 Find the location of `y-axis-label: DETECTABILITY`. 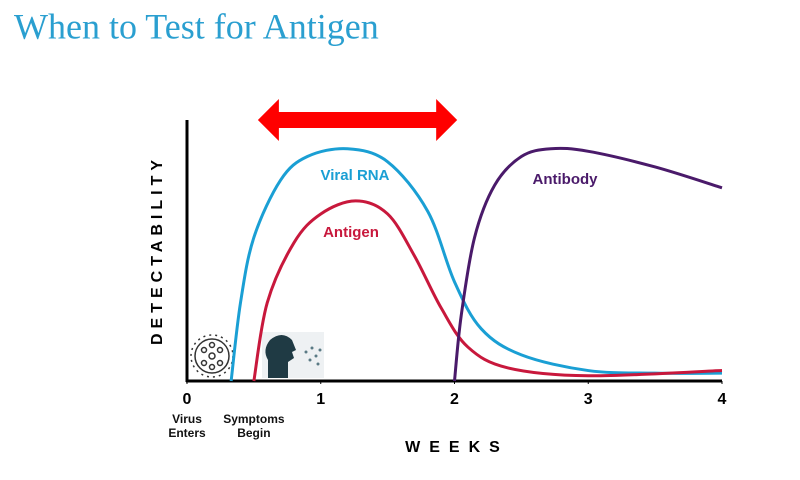

y-axis-label: DETECTABILITY is located at coordinates (157, 250).